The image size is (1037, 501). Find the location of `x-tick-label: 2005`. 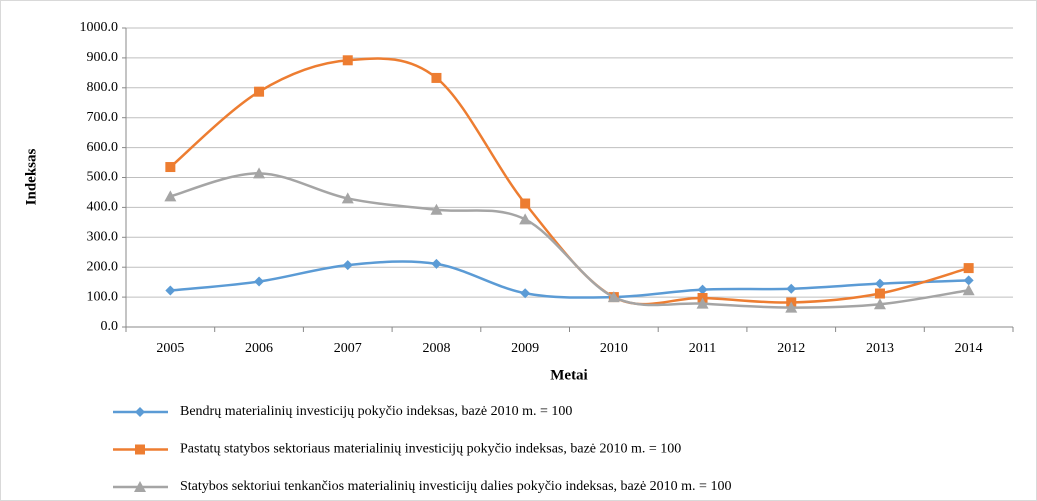

x-tick-label: 2005 is located at coordinates (170, 348).